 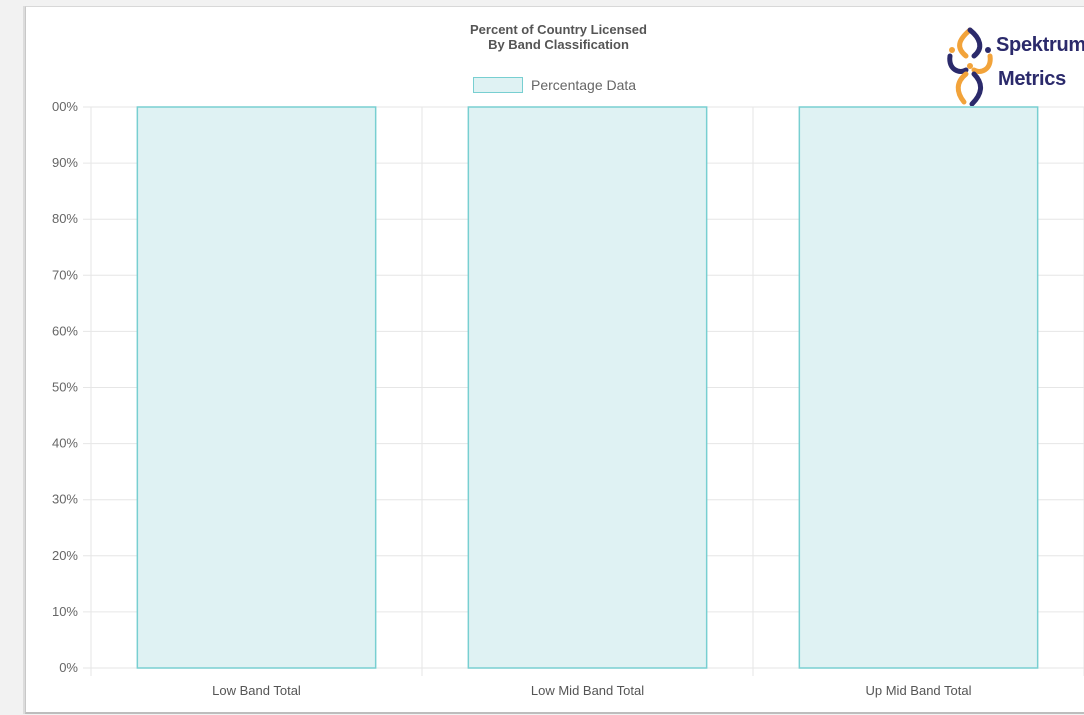 I want to click on y-tick-label: 60%, so click(x=65, y=330).